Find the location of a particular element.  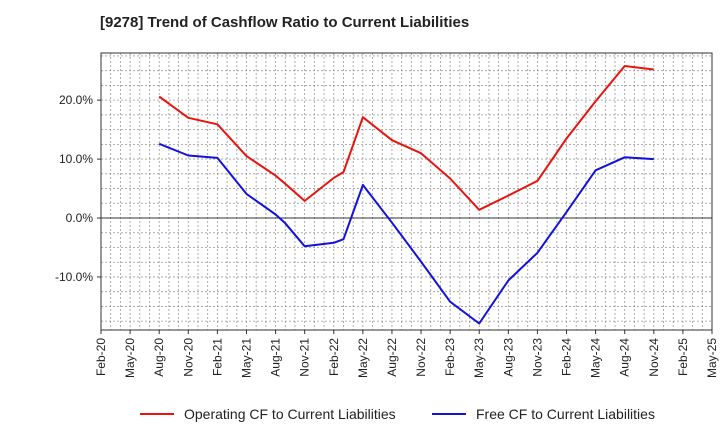

x-tick-label: Nov-23 is located at coordinates (537, 357).